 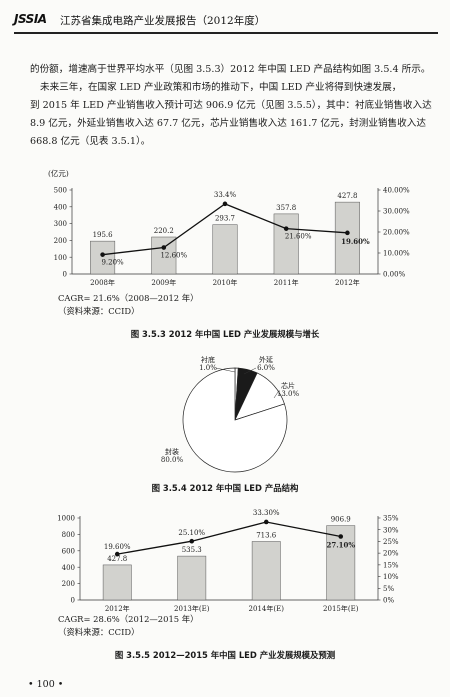 What do you see at coordinates (266, 535) in the screenshot?
I see `fig3-bar-value-label: 713.6` at bounding box center [266, 535].